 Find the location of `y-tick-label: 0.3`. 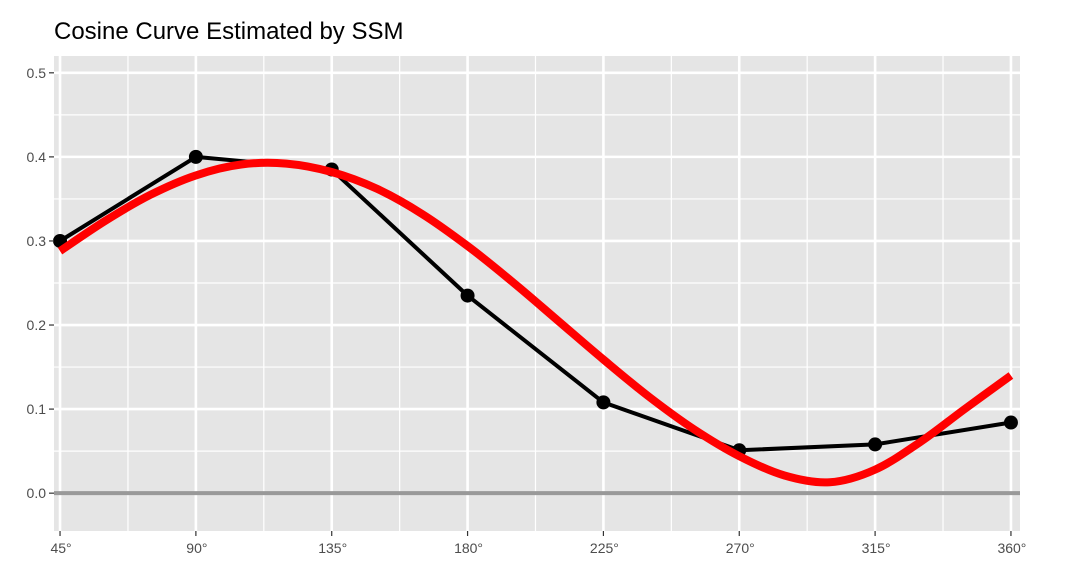

y-tick-label: 0.3 is located at coordinates (37, 241).